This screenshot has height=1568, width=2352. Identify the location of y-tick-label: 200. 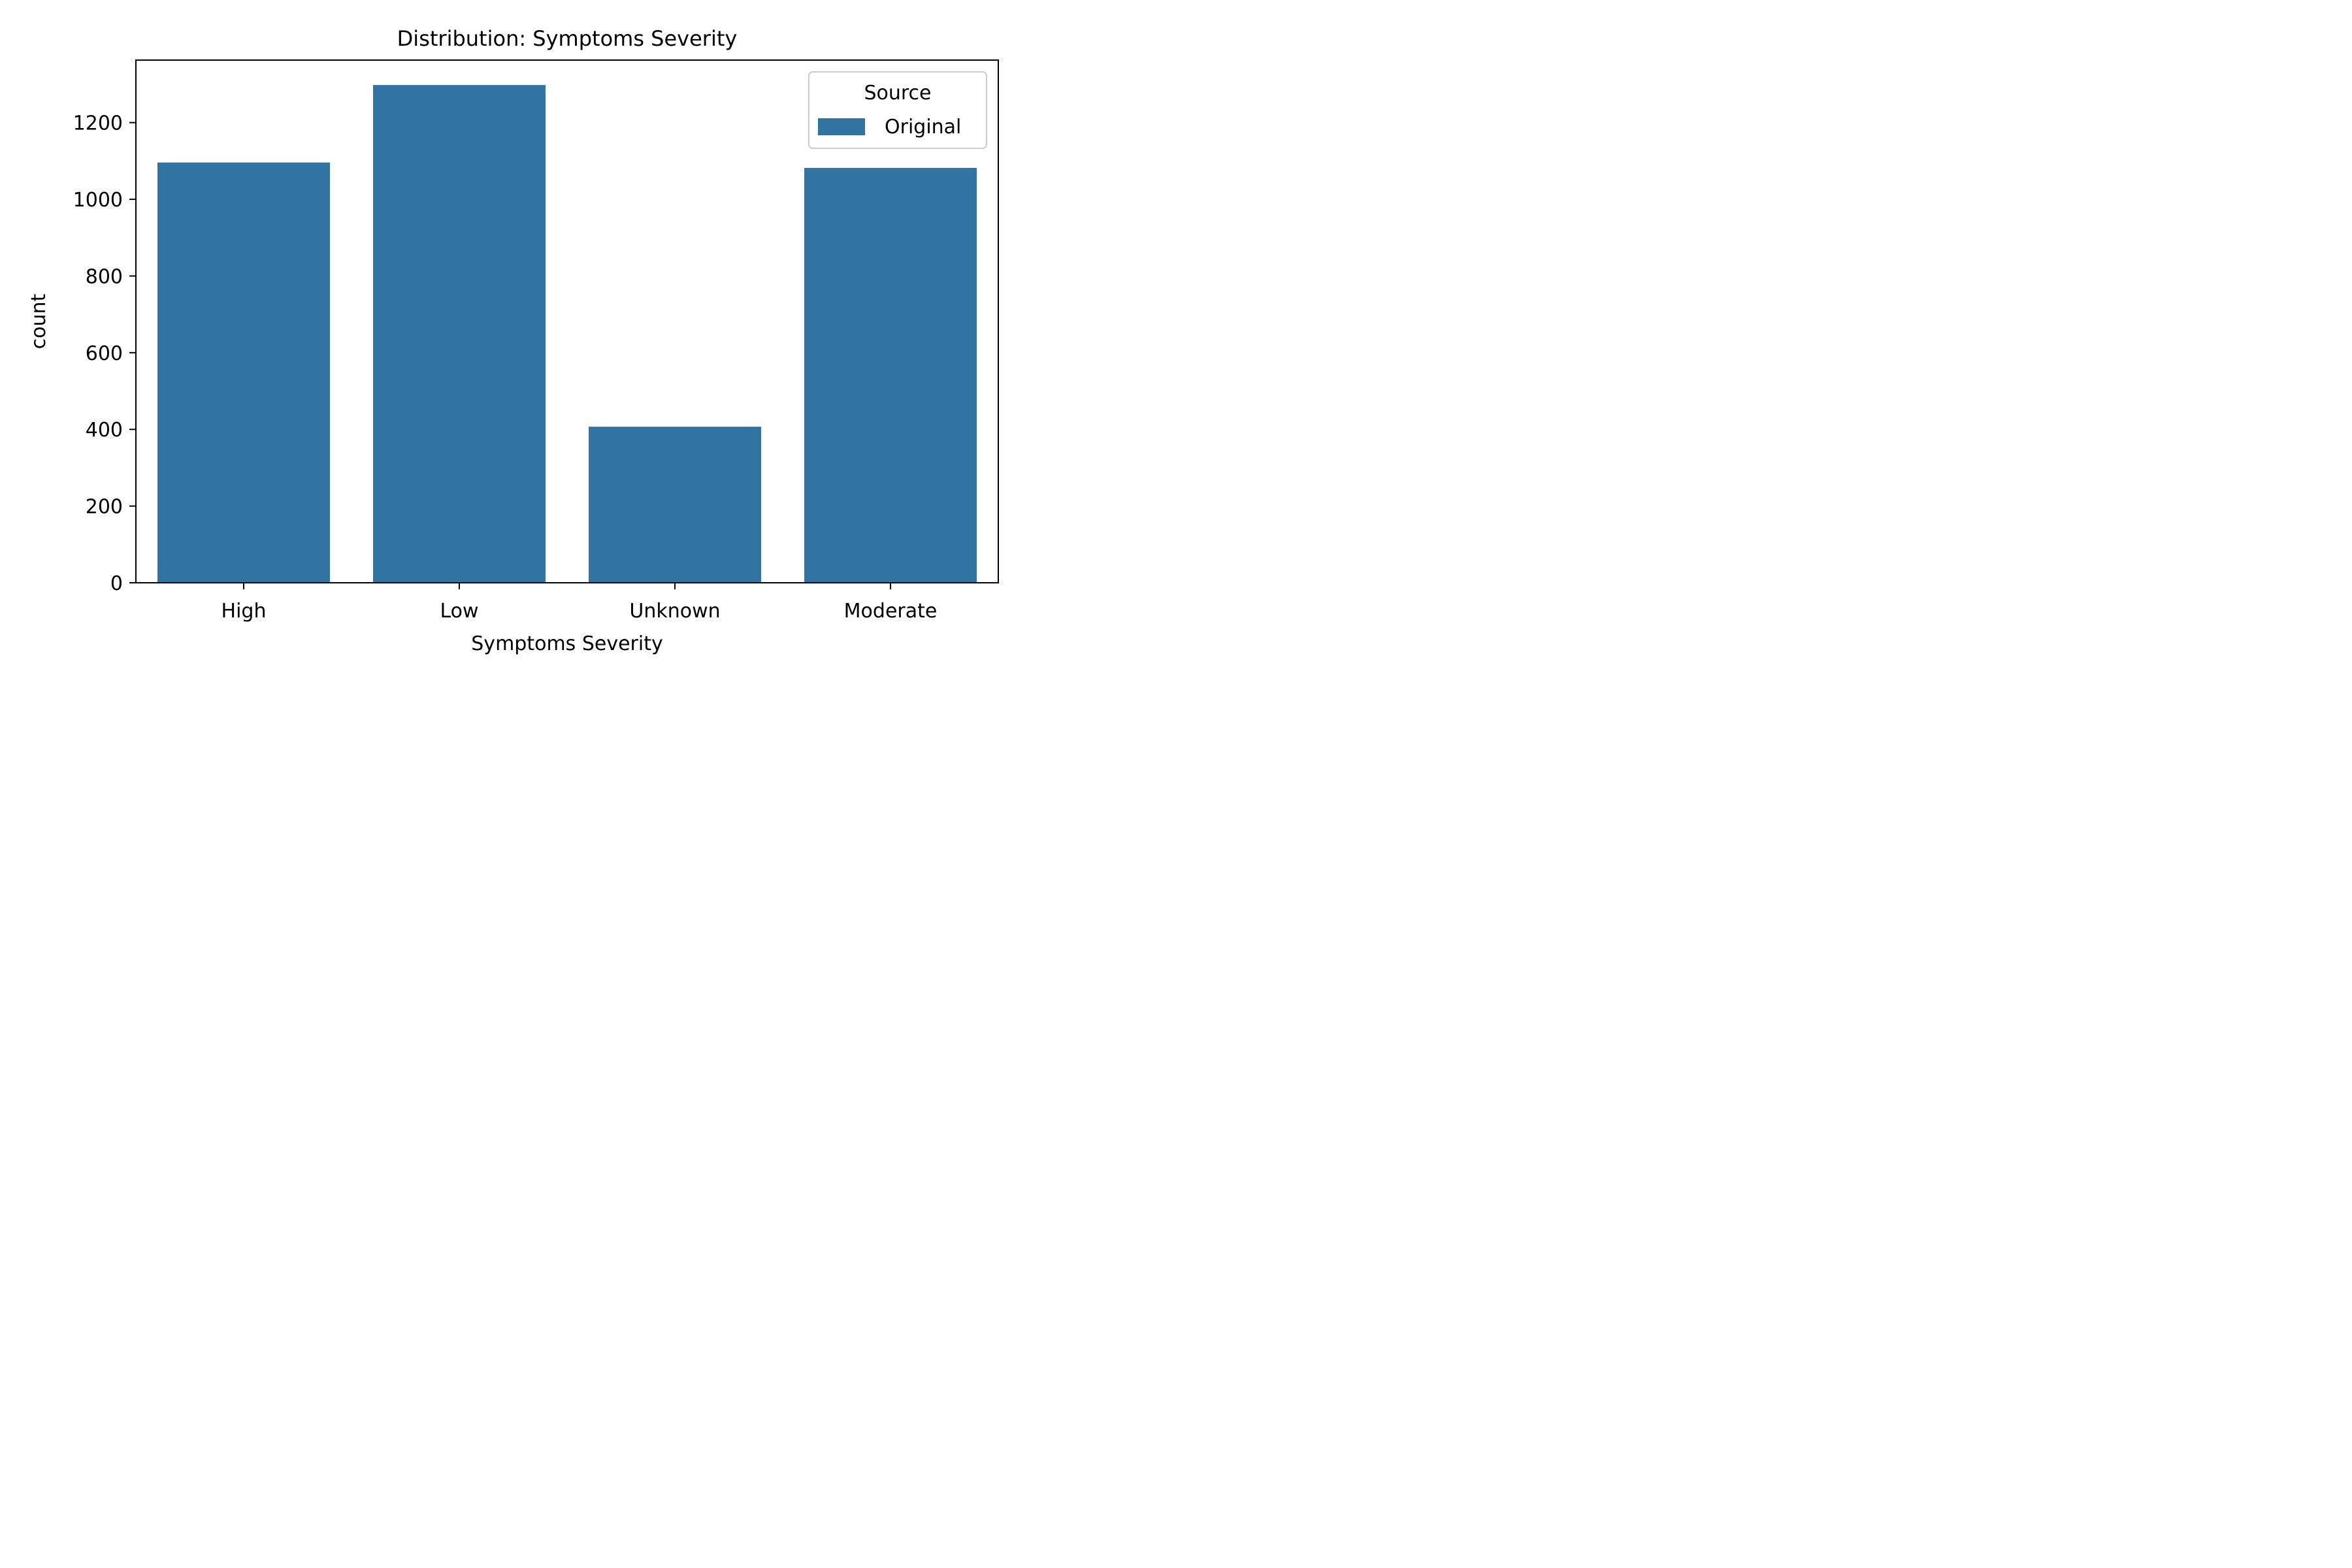
(104, 507).